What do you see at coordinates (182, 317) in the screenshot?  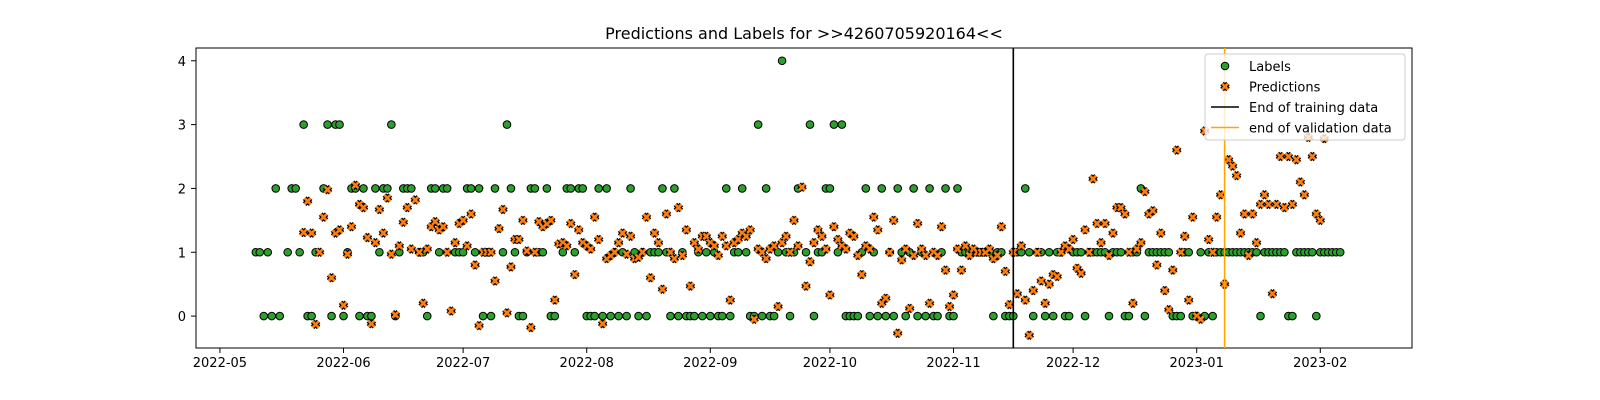 I see `y-tick-label: 0` at bounding box center [182, 317].